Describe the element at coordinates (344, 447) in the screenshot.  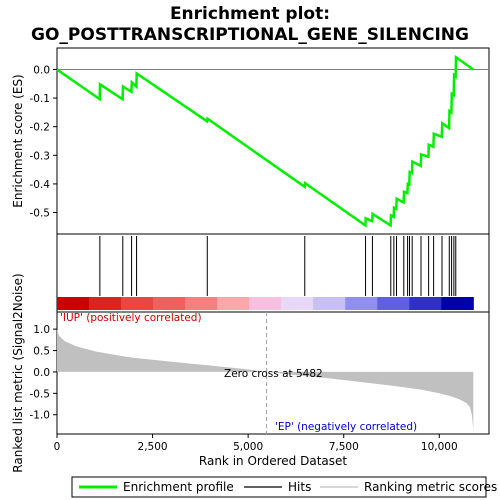
I see `x-tick-label: 7,500` at that location.